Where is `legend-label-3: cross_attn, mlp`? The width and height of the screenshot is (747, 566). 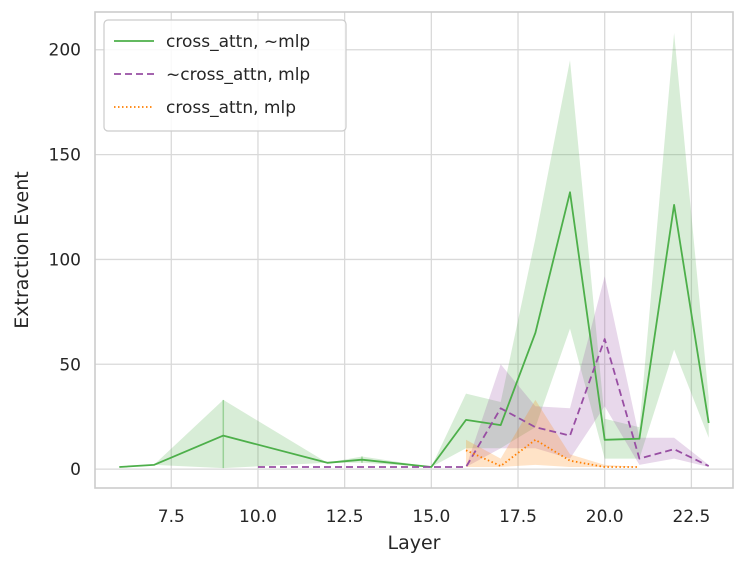
legend-label-3: cross_attn, mlp is located at coordinates (231, 108).